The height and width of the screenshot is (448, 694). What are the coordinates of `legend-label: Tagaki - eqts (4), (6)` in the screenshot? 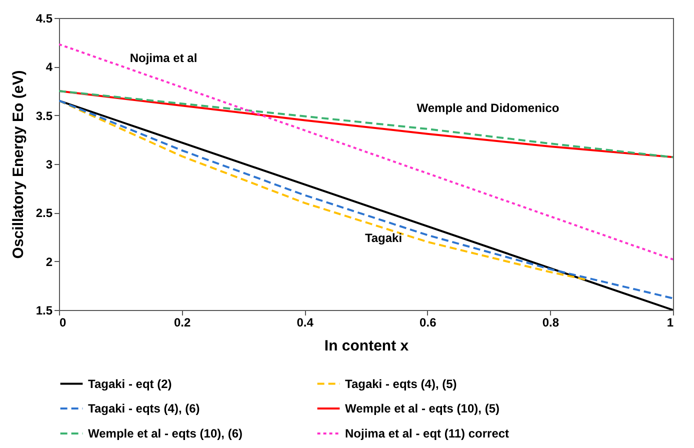 It's located at (144, 409).